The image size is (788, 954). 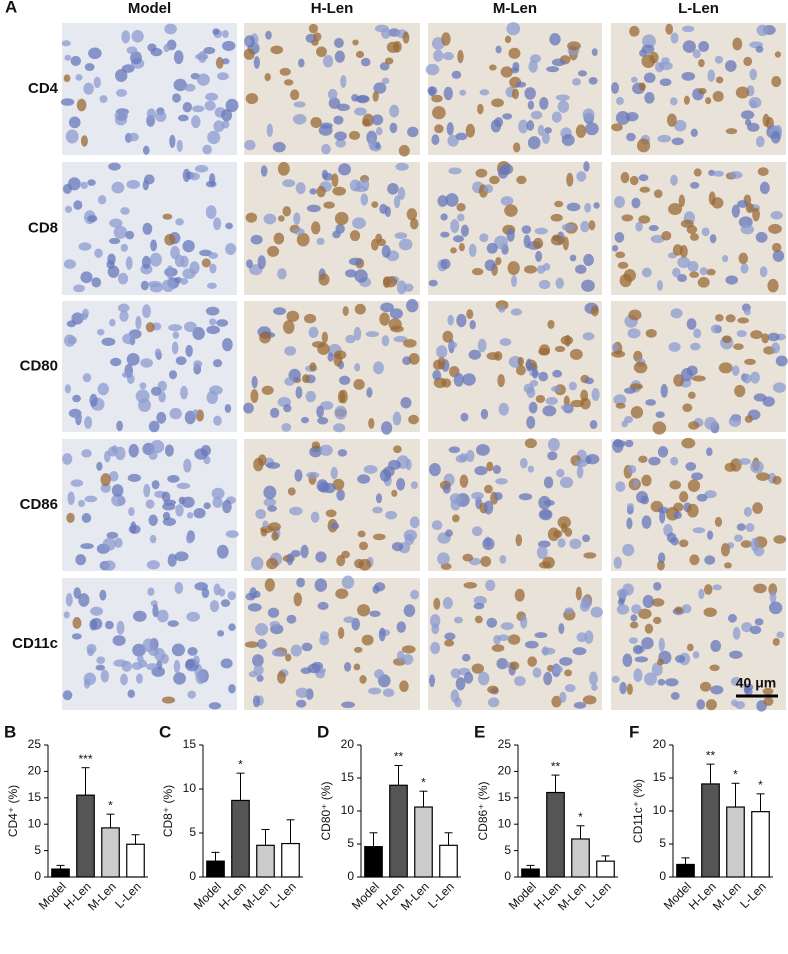 What do you see at coordinates (530, 873) in the screenshot?
I see `bar` at bounding box center [530, 873].